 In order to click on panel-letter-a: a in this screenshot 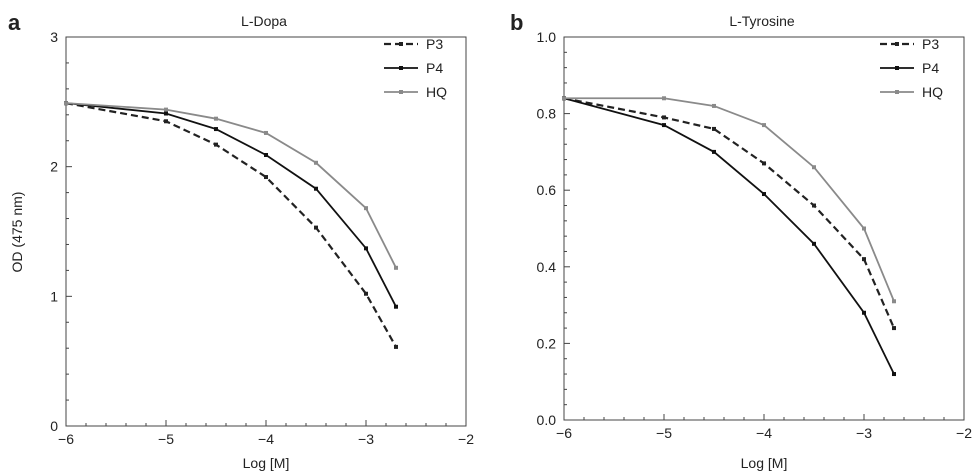, I will do `click(14, 22)`.